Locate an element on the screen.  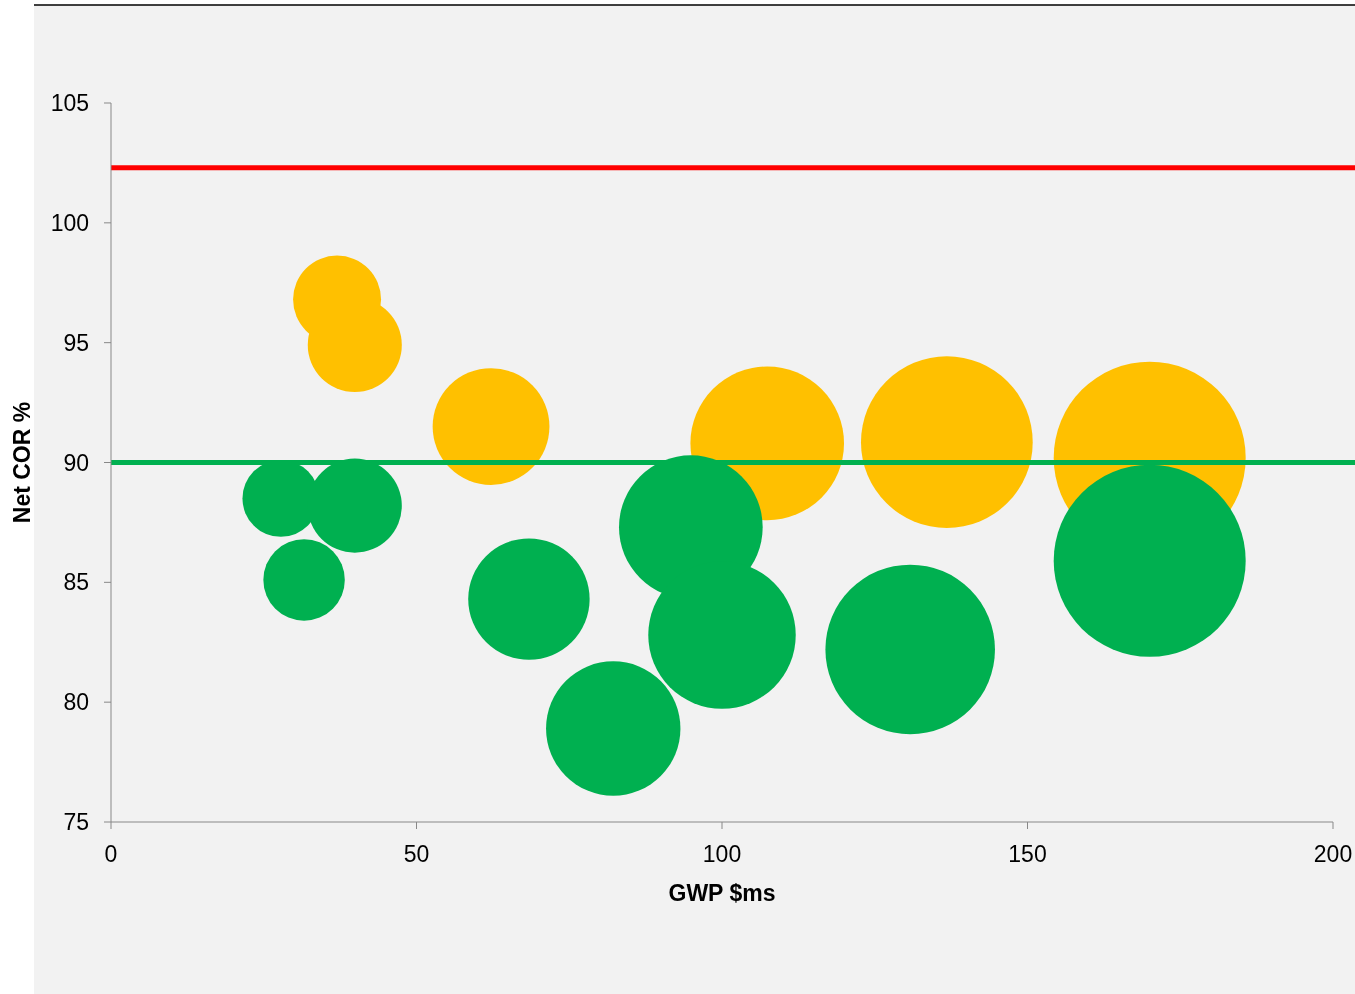
x-tick-label: 50 is located at coordinates (416, 854).